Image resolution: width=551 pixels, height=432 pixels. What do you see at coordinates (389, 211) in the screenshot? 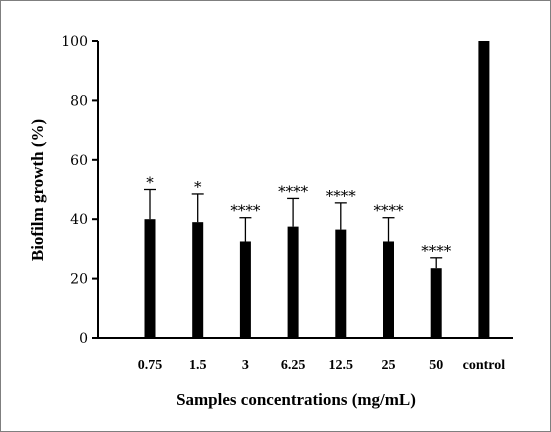
I see `significance-label-5: ****` at bounding box center [389, 211].